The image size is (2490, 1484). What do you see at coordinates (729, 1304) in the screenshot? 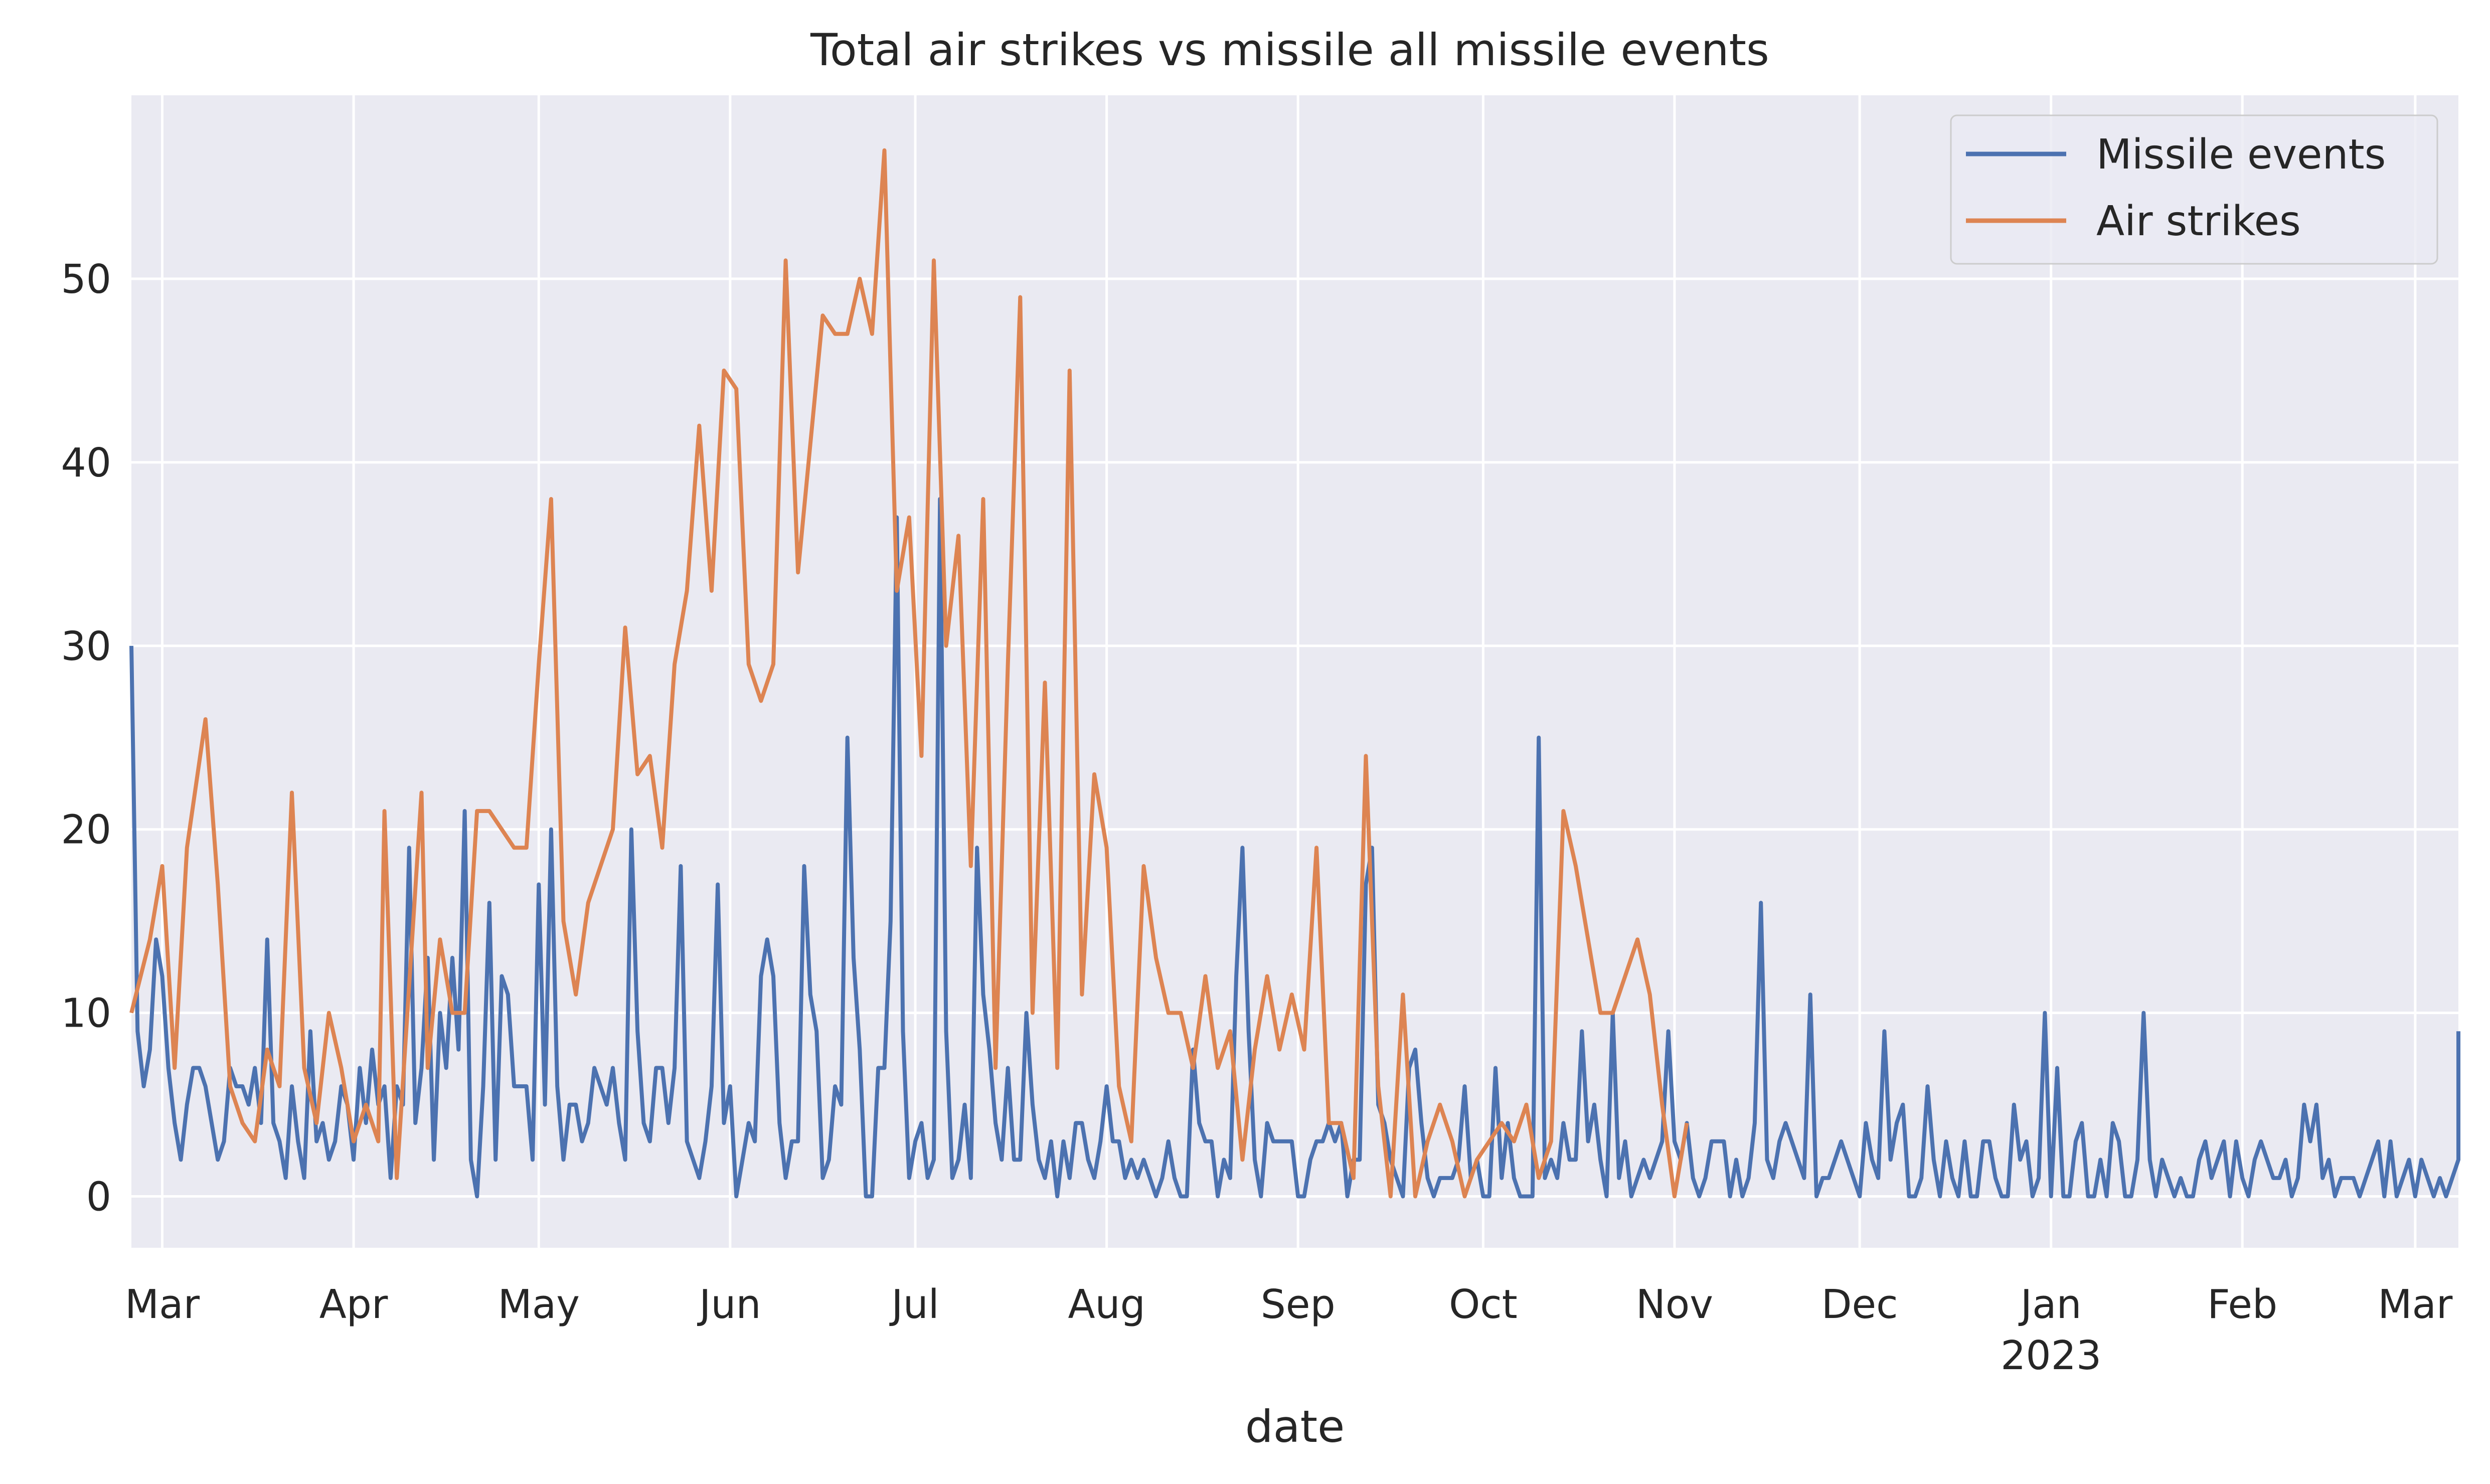
I see `x-tick-label: Jun` at bounding box center [729, 1304].